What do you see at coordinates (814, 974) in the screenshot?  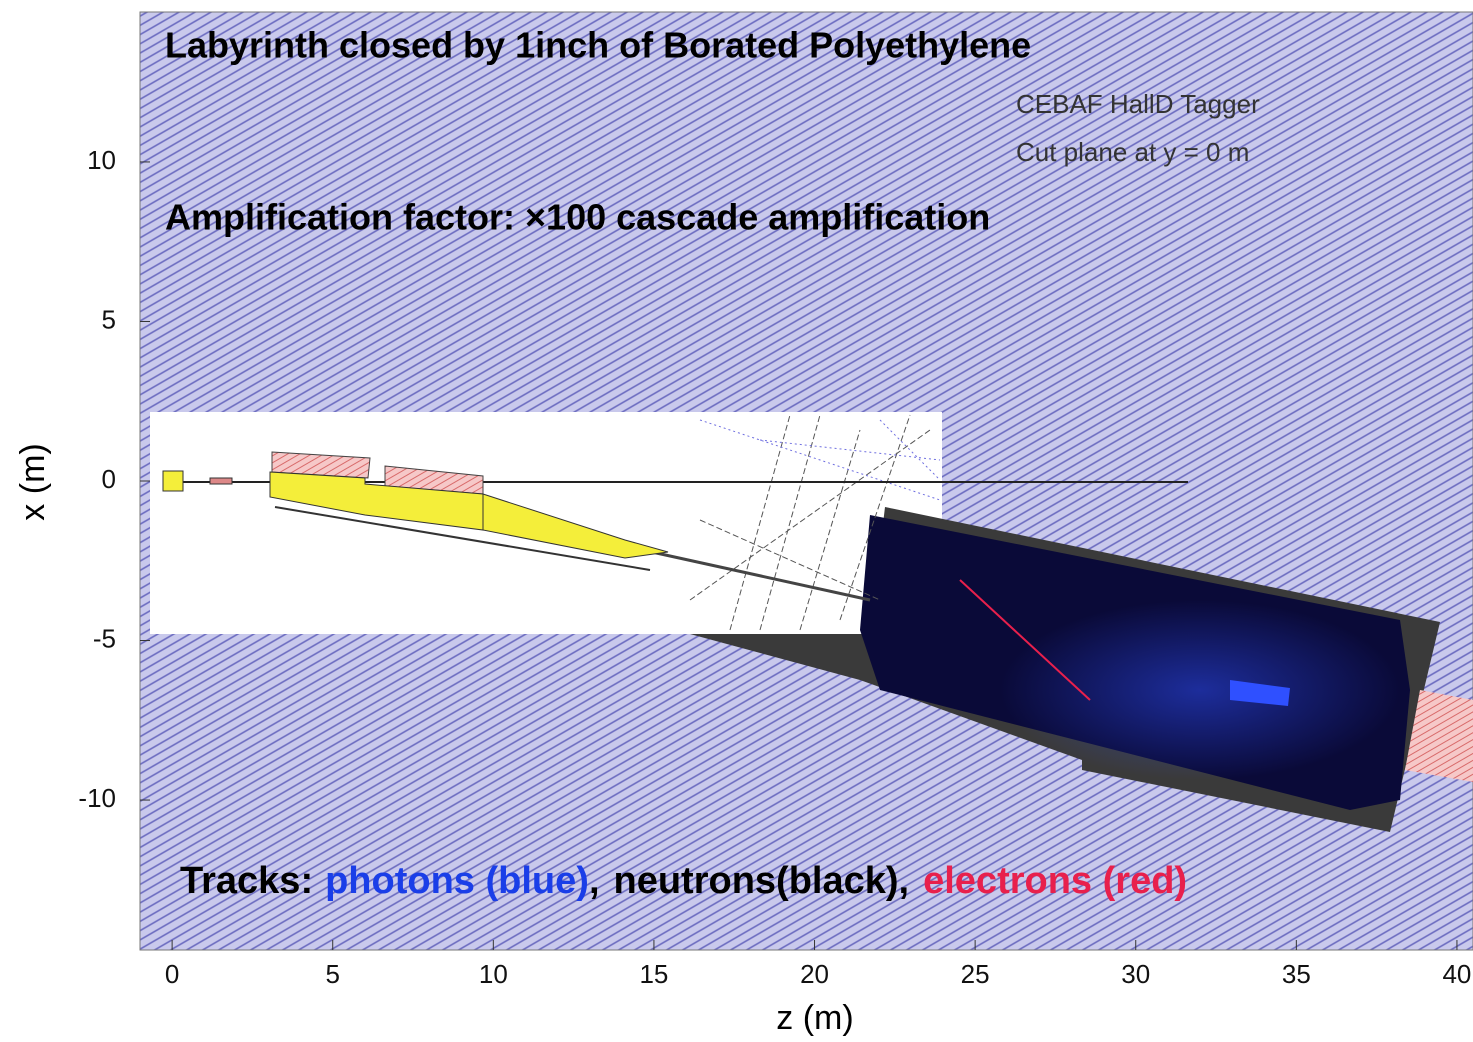 I see `x-tick-label: 20` at bounding box center [814, 974].